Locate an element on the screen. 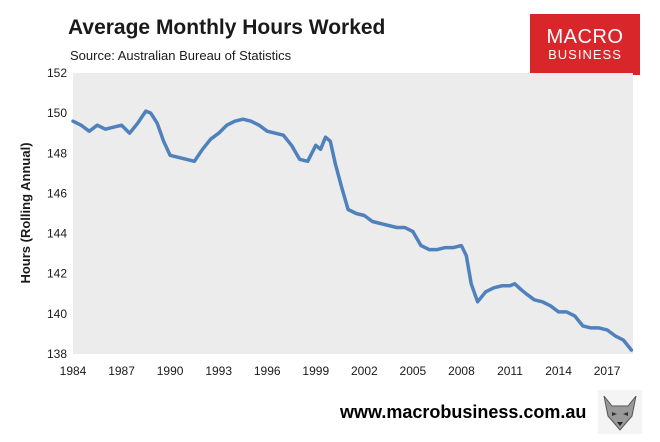  x-tick-label: 1993 is located at coordinates (218, 371).